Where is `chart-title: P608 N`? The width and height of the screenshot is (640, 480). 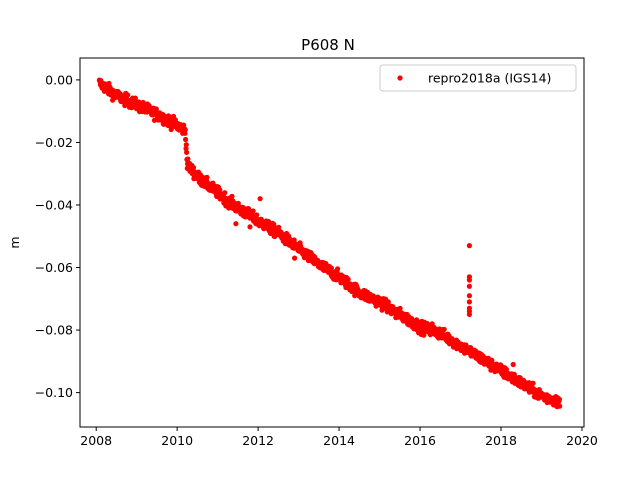 chart-title: P608 N is located at coordinates (328, 45).